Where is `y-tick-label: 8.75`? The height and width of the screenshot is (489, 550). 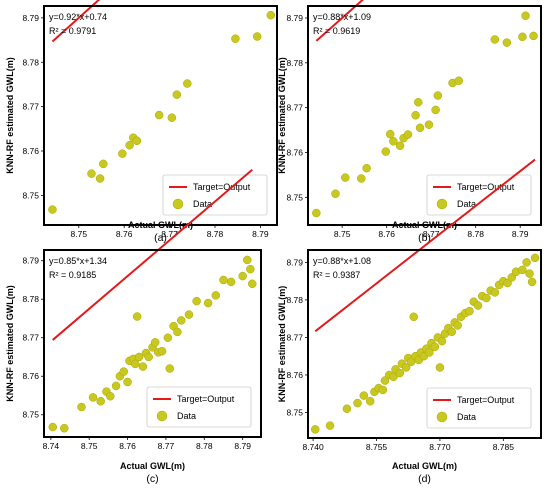 y-tick-label: 8.75 is located at coordinates (294, 197).